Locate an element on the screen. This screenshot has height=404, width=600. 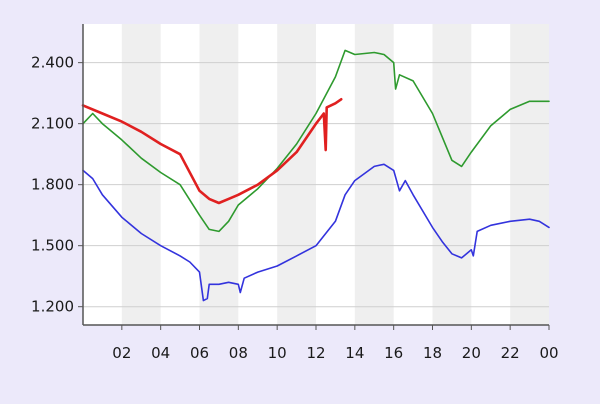
x-tick-label: 14 is located at coordinates (354, 353).